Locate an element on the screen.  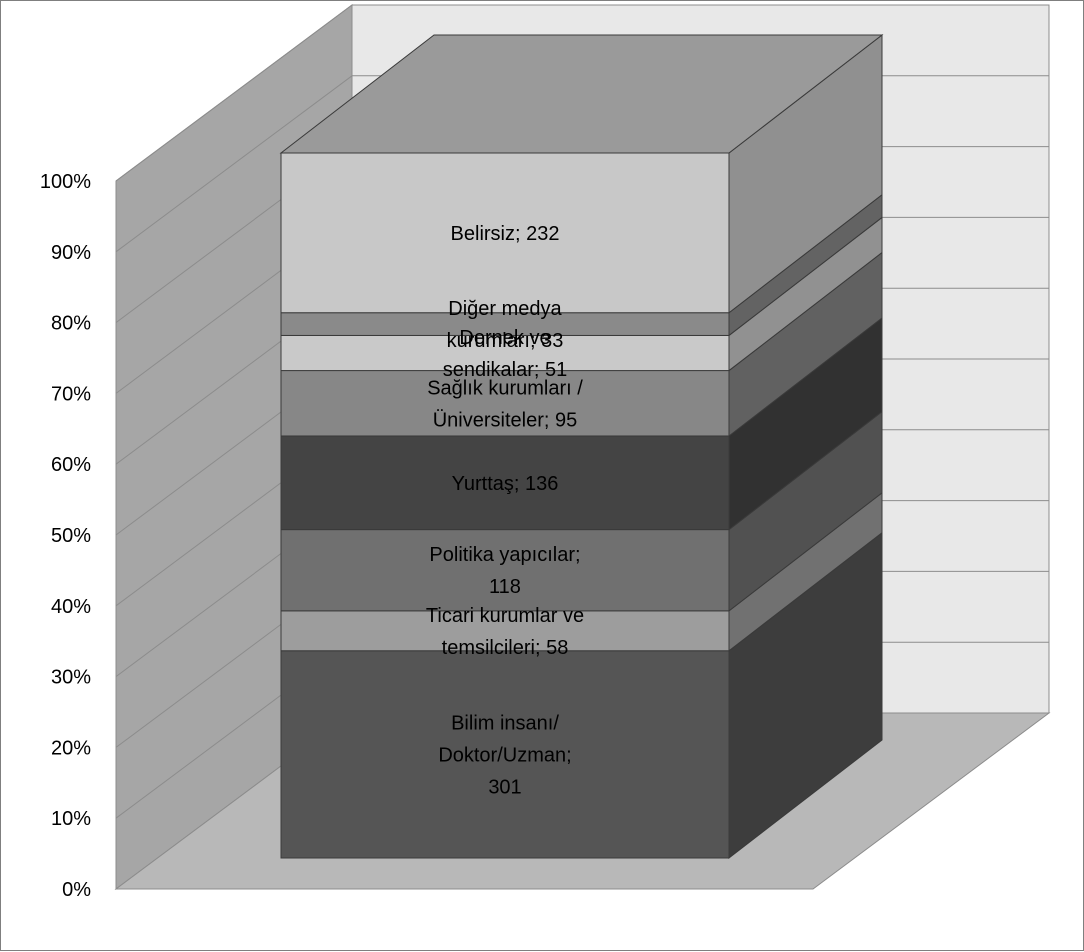
data-label-line: 301 is located at coordinates (504, 787).